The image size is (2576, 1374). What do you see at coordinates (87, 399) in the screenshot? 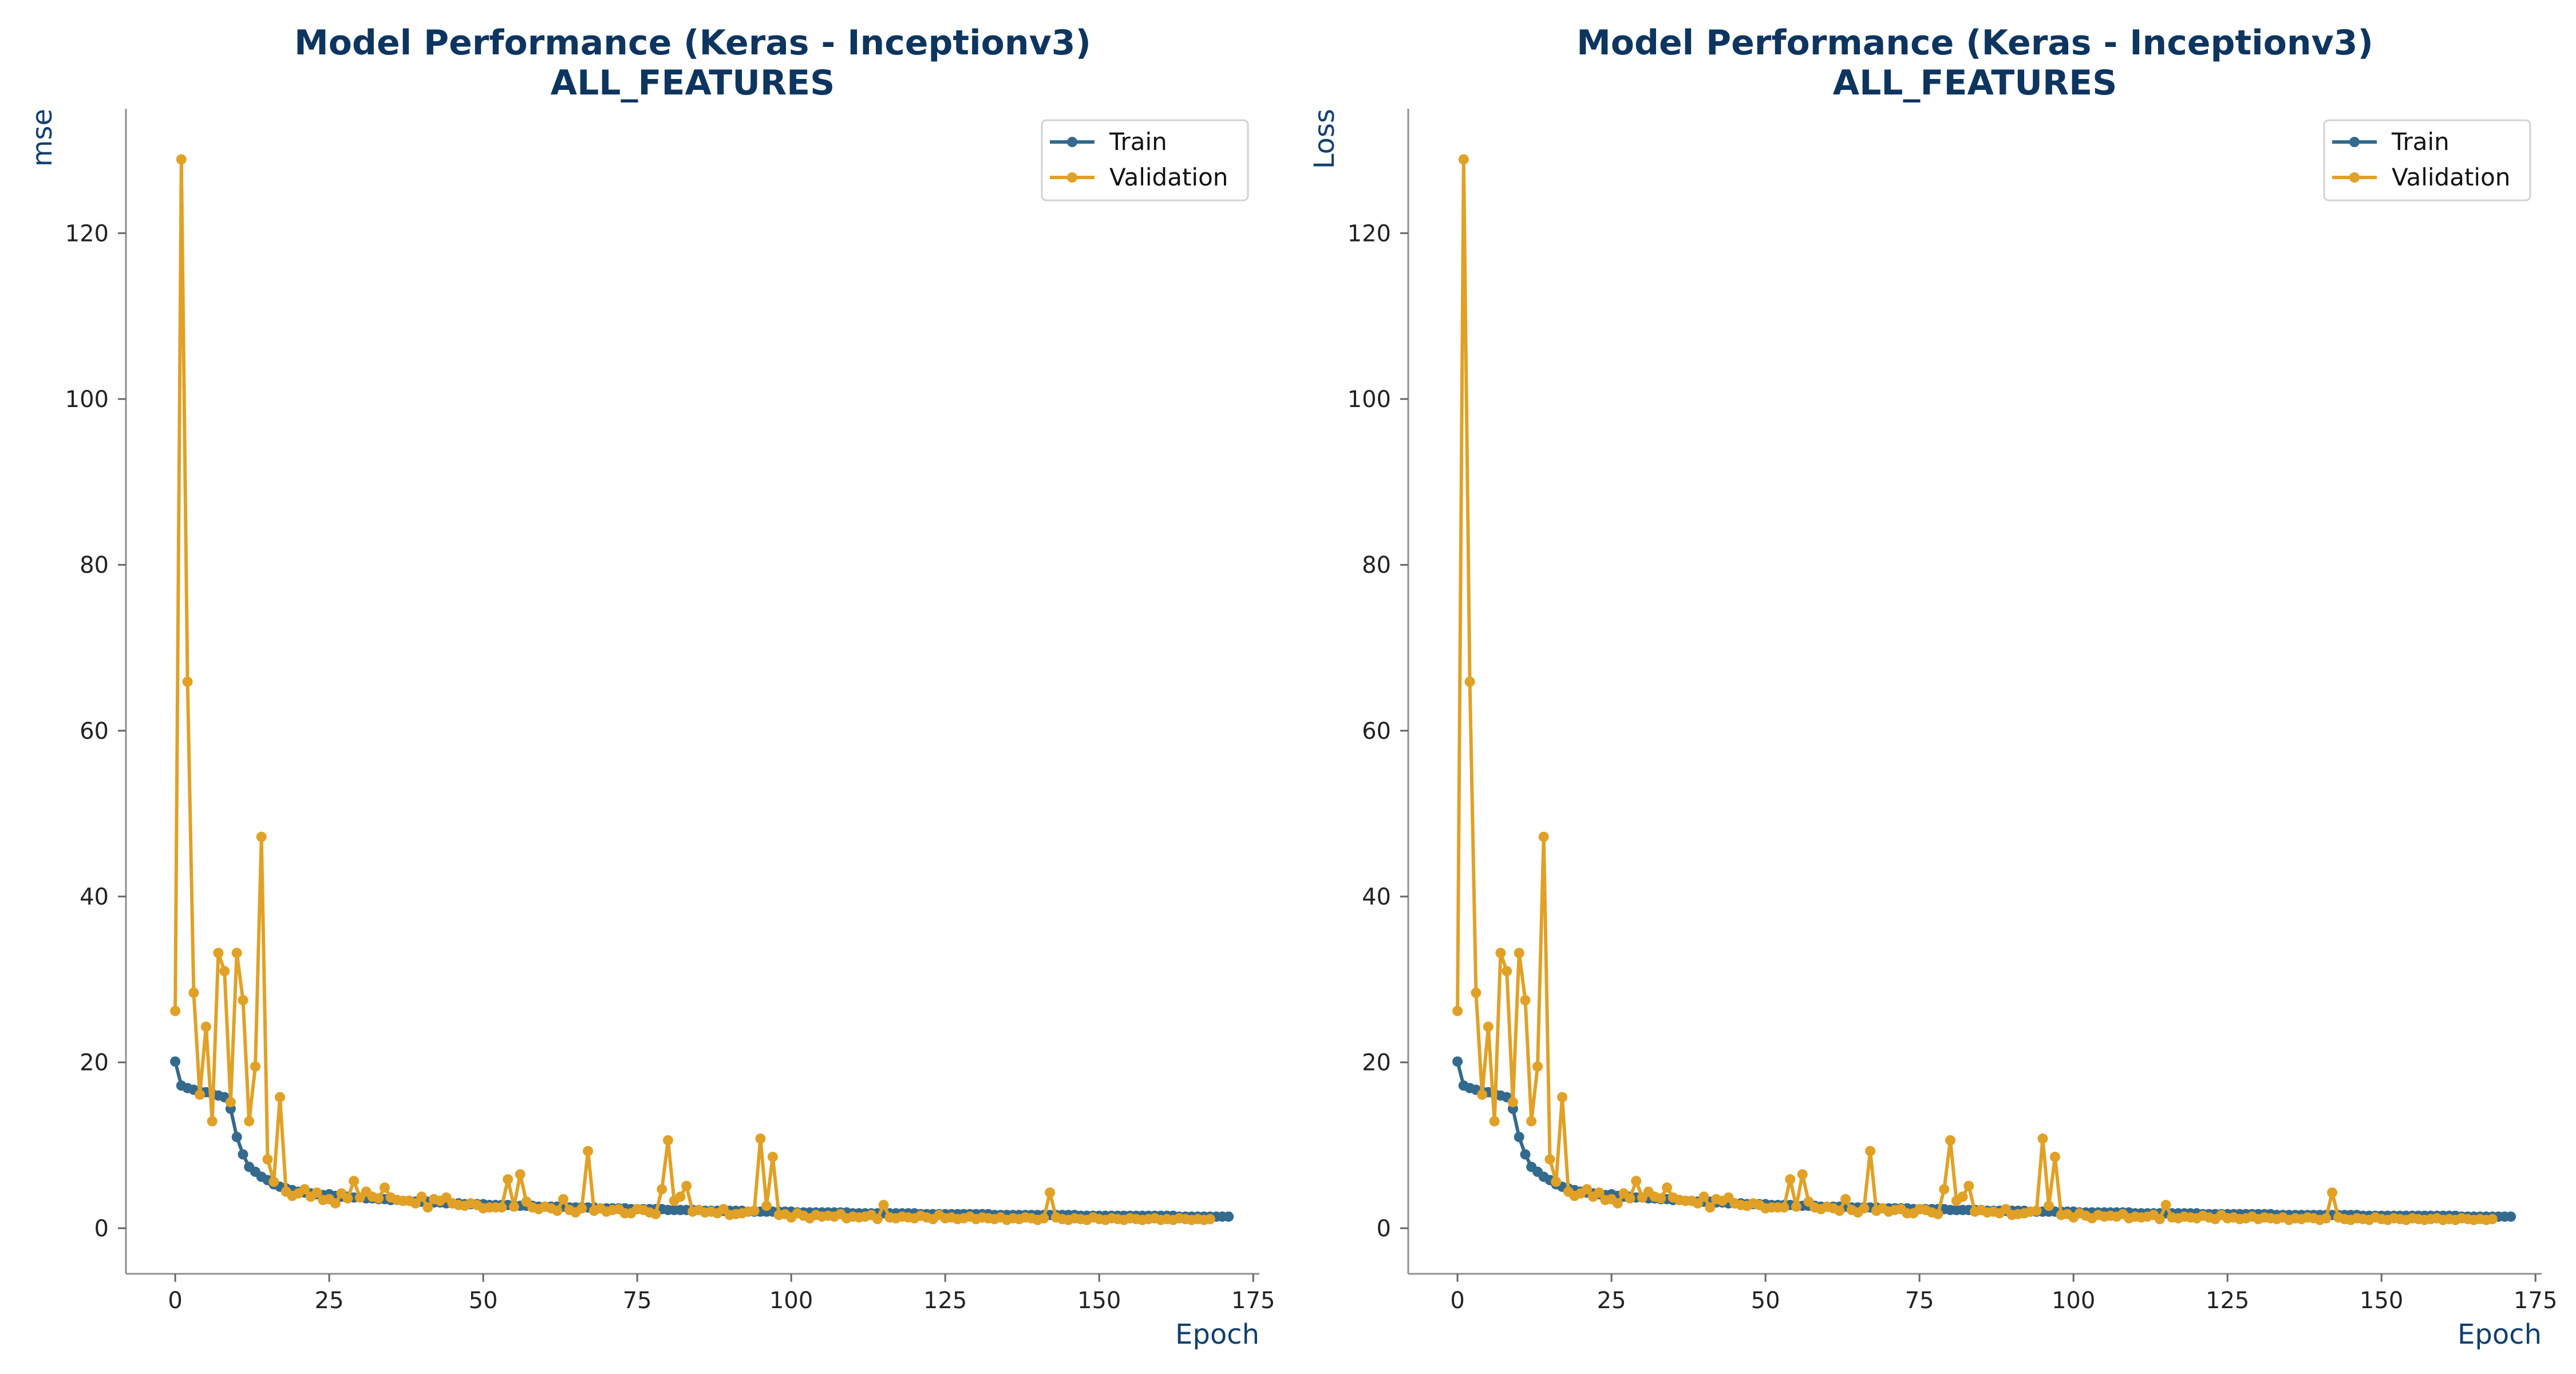
I see `y-tick-label: 100` at bounding box center [87, 399].